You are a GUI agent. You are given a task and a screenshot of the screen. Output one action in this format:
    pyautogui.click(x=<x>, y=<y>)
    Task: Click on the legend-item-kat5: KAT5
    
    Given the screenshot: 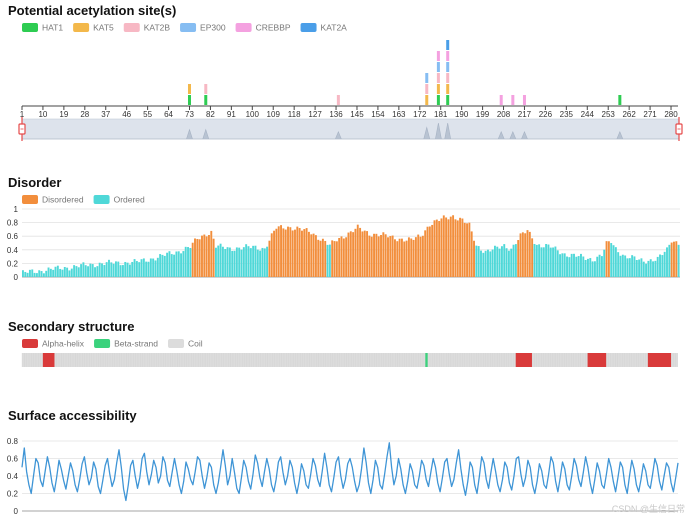 What is the action you would take?
    pyautogui.click(x=93, y=28)
    